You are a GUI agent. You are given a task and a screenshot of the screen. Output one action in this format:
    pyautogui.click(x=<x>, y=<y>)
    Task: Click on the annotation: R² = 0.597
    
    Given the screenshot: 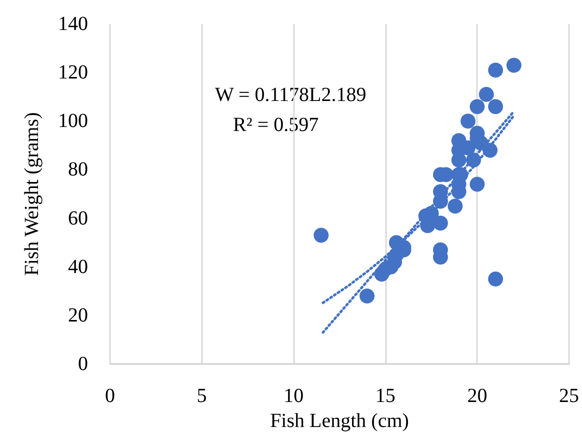 What is the action you would take?
    pyautogui.click(x=276, y=125)
    